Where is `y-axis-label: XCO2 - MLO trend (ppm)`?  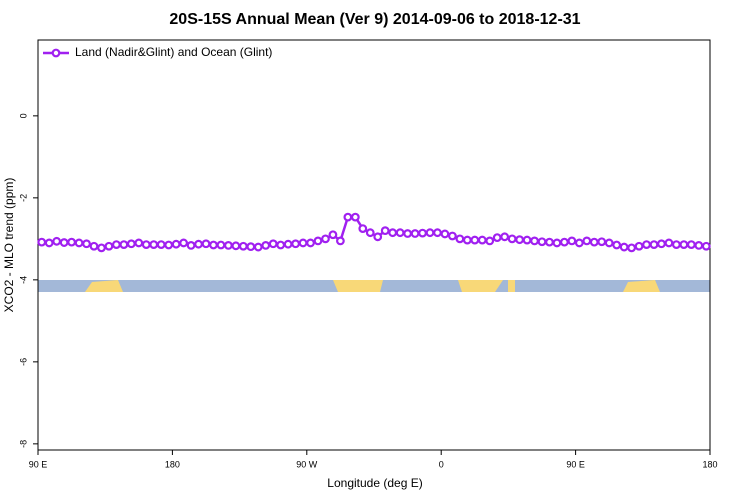
y-axis-label: XCO2 - MLO trend (ppm) is located at coordinates (9, 245).